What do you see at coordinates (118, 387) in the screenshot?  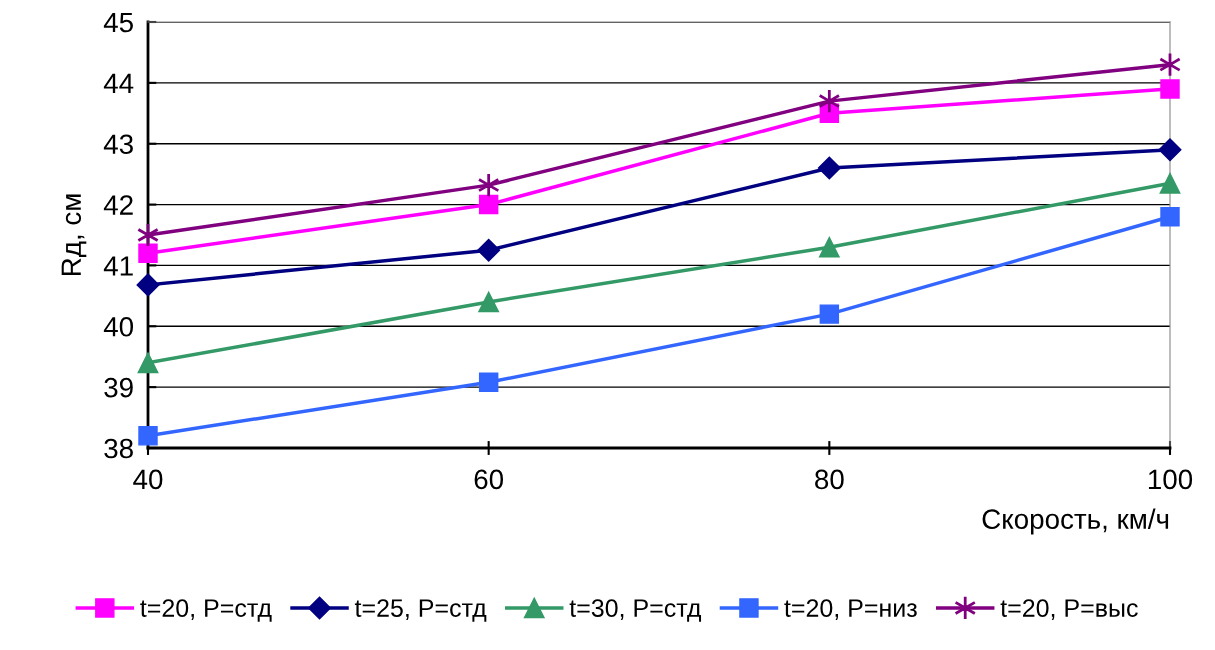 I see `y-tick-label: 39` at bounding box center [118, 387].